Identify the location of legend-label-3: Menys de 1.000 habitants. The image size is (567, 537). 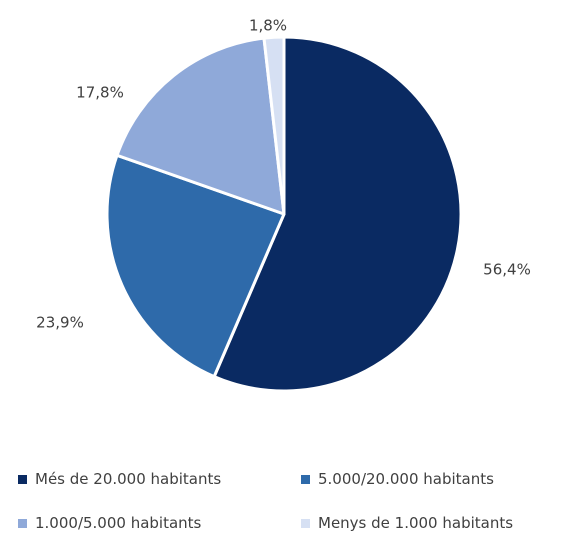
(416, 523).